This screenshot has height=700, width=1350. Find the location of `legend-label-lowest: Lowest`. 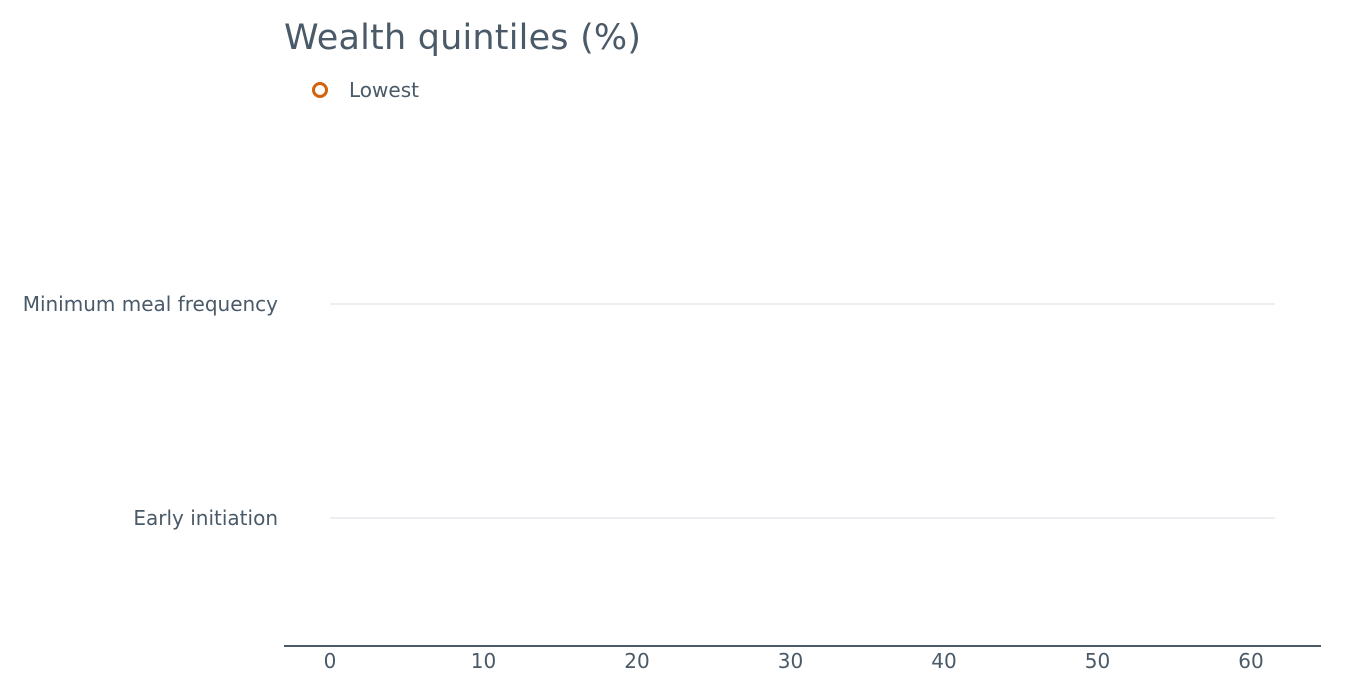

legend-label-lowest: Lowest is located at coordinates (384, 90).